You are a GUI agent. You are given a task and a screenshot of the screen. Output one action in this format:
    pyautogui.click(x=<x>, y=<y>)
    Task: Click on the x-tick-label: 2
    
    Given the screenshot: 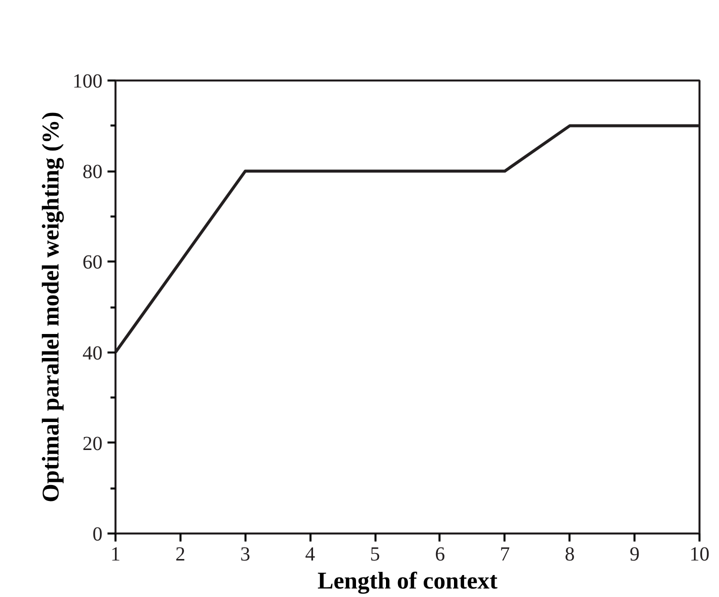 What is the action you would take?
    pyautogui.click(x=180, y=555)
    